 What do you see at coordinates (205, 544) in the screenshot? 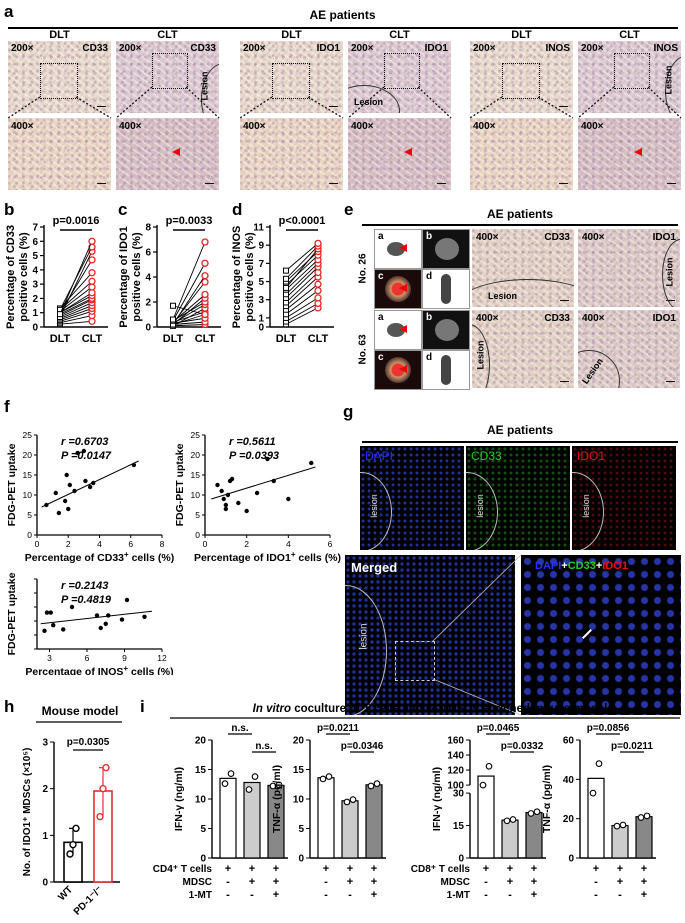
I see `panel-f2-xtick-label-0: 0` at bounding box center [205, 544].